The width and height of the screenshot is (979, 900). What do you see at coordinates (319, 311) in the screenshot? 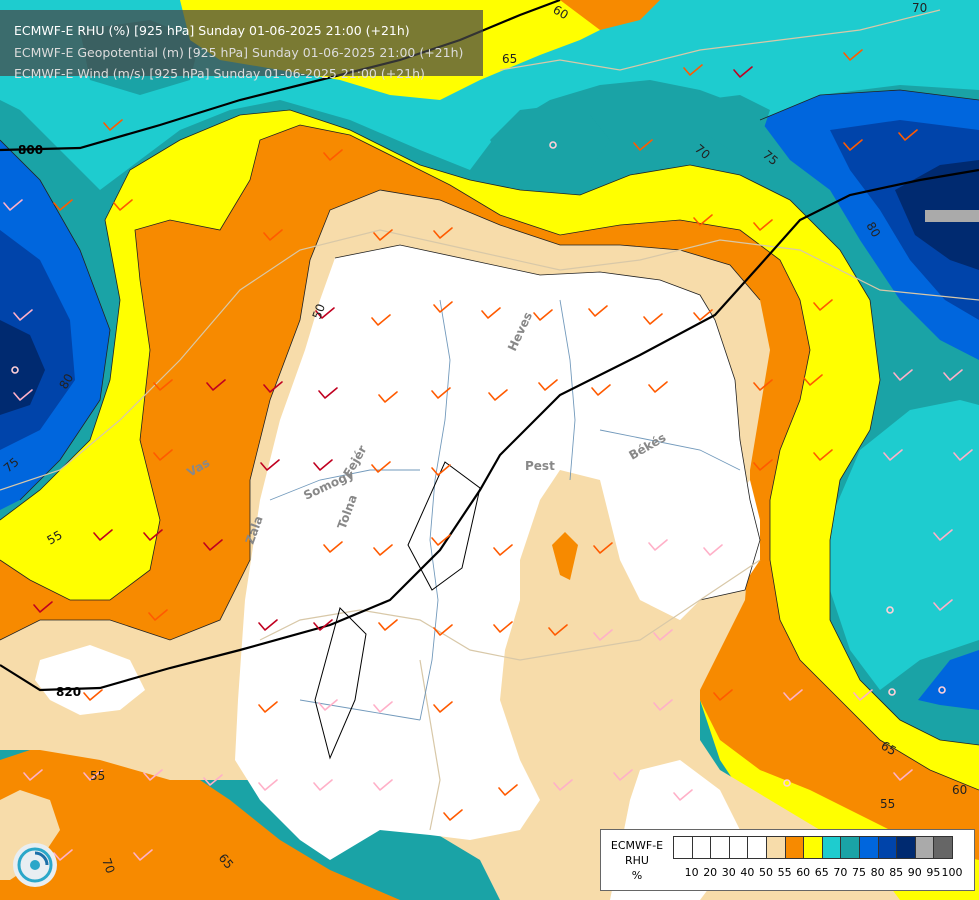
I see `contour-label-50: 50` at bounding box center [319, 311].